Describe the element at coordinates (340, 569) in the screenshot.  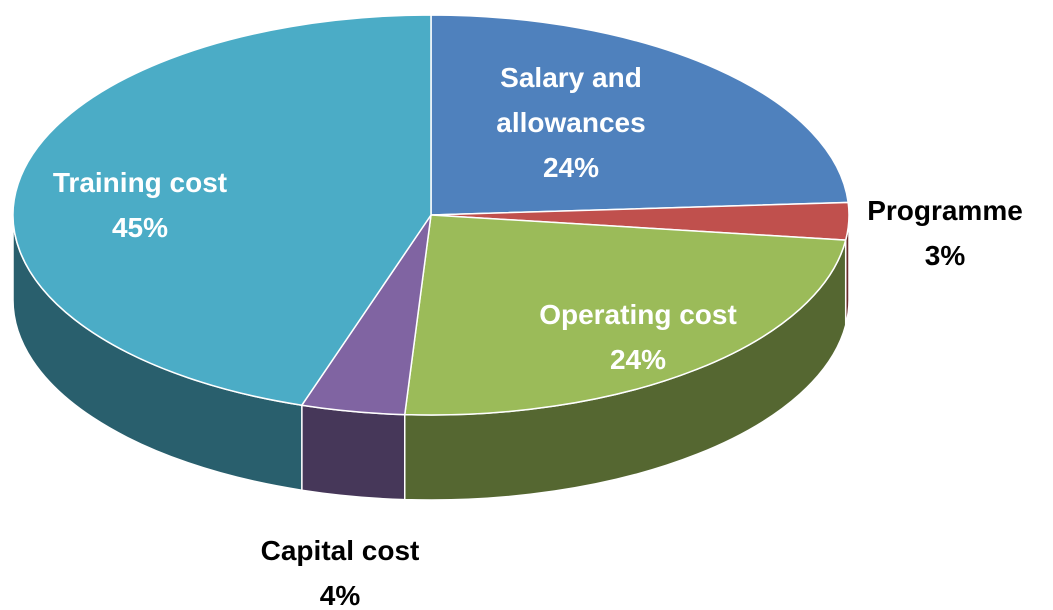
I see `slice-label: Capital cost 4%` at that location.